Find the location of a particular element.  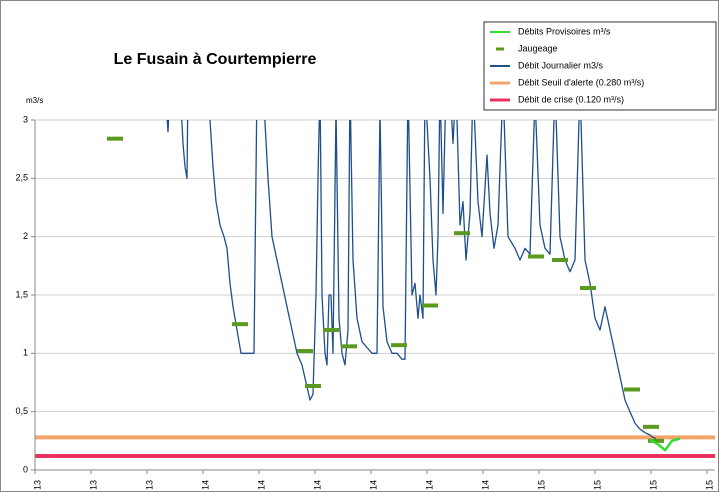

y-tick-label: 2,5 is located at coordinates (21, 178).